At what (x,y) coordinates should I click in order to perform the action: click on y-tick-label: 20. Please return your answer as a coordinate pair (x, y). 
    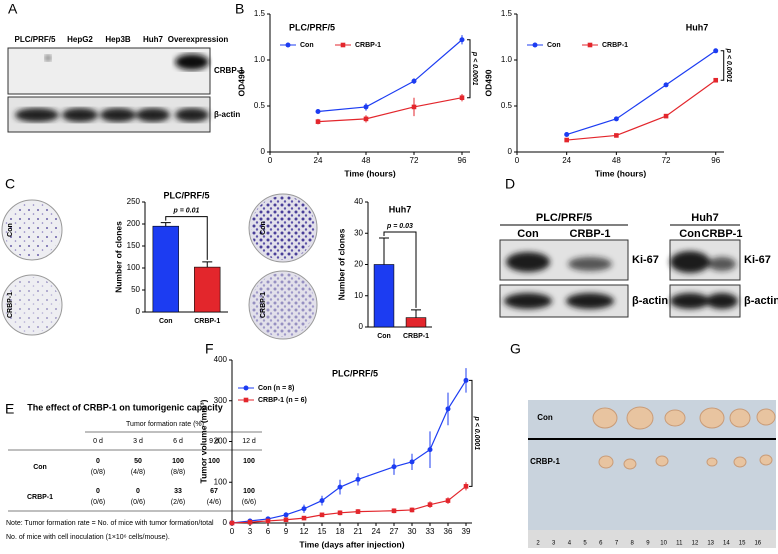
    Looking at the image, I should click on (358, 264).